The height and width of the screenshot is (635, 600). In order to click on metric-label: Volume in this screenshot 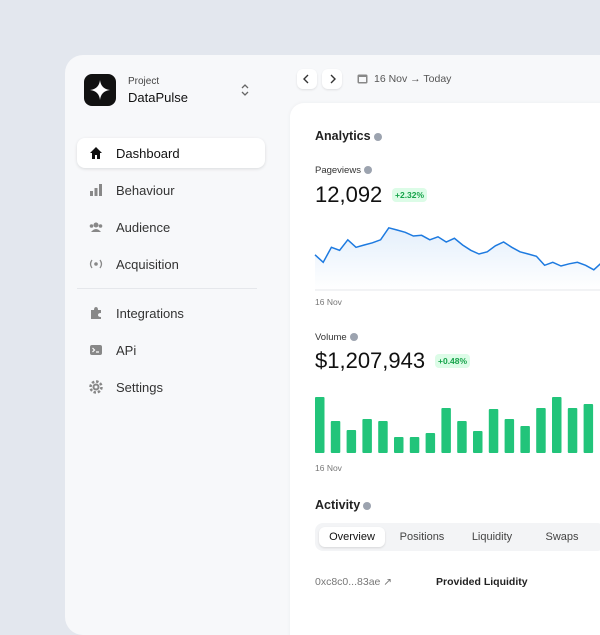, I will do `click(336, 337)`.